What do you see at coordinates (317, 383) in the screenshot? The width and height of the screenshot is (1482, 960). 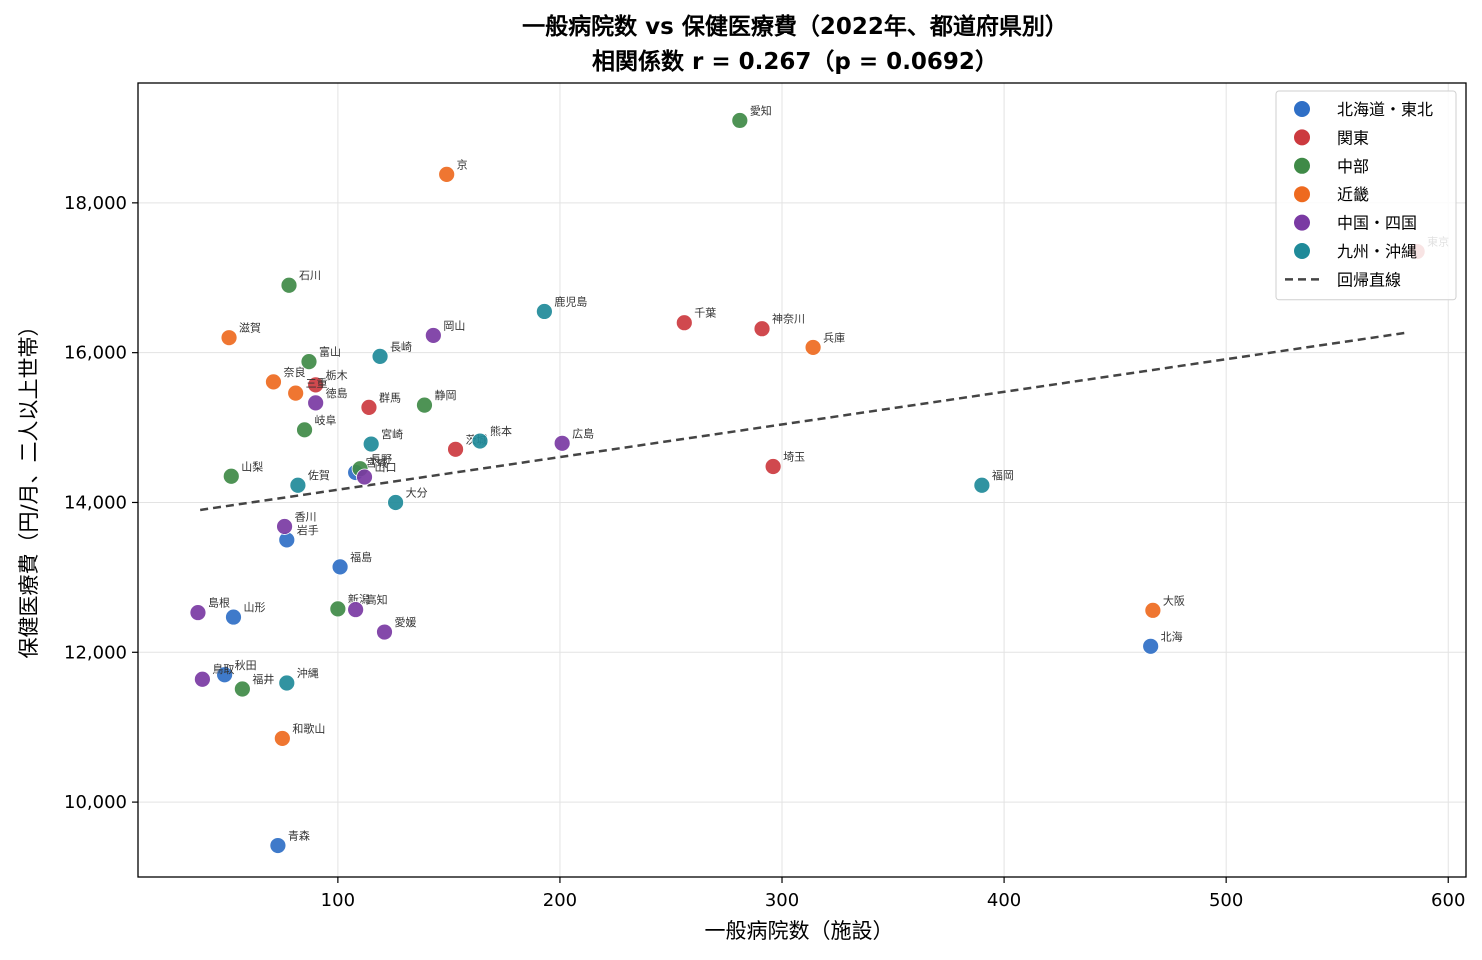 I see `point-label: 三重` at bounding box center [317, 383].